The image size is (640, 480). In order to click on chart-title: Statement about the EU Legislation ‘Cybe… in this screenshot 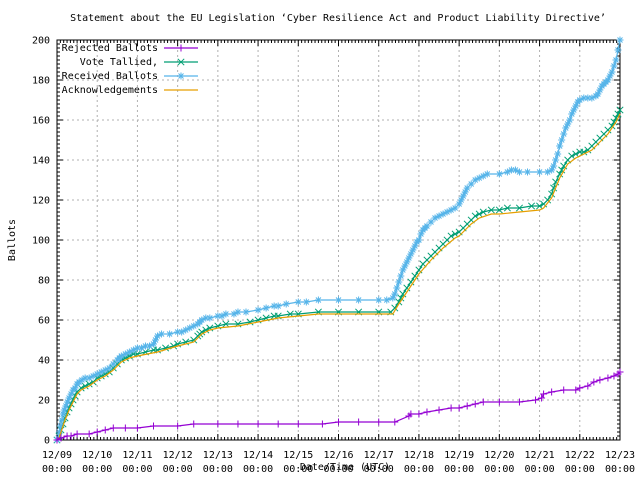, I will do `click(338, 18)`.